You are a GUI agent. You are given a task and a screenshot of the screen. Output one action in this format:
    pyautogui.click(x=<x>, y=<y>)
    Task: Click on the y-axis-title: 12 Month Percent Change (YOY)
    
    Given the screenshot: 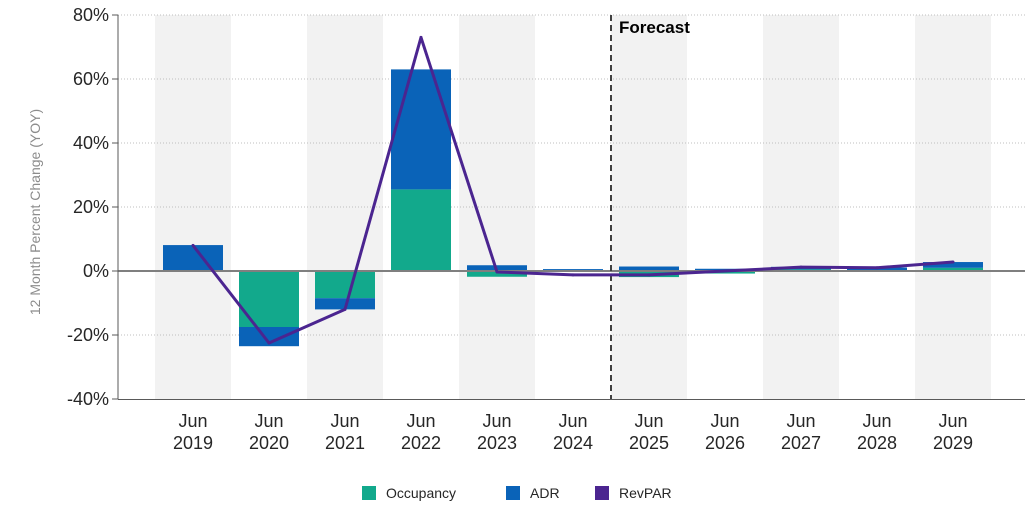 What is the action you would take?
    pyautogui.click(x=35, y=212)
    